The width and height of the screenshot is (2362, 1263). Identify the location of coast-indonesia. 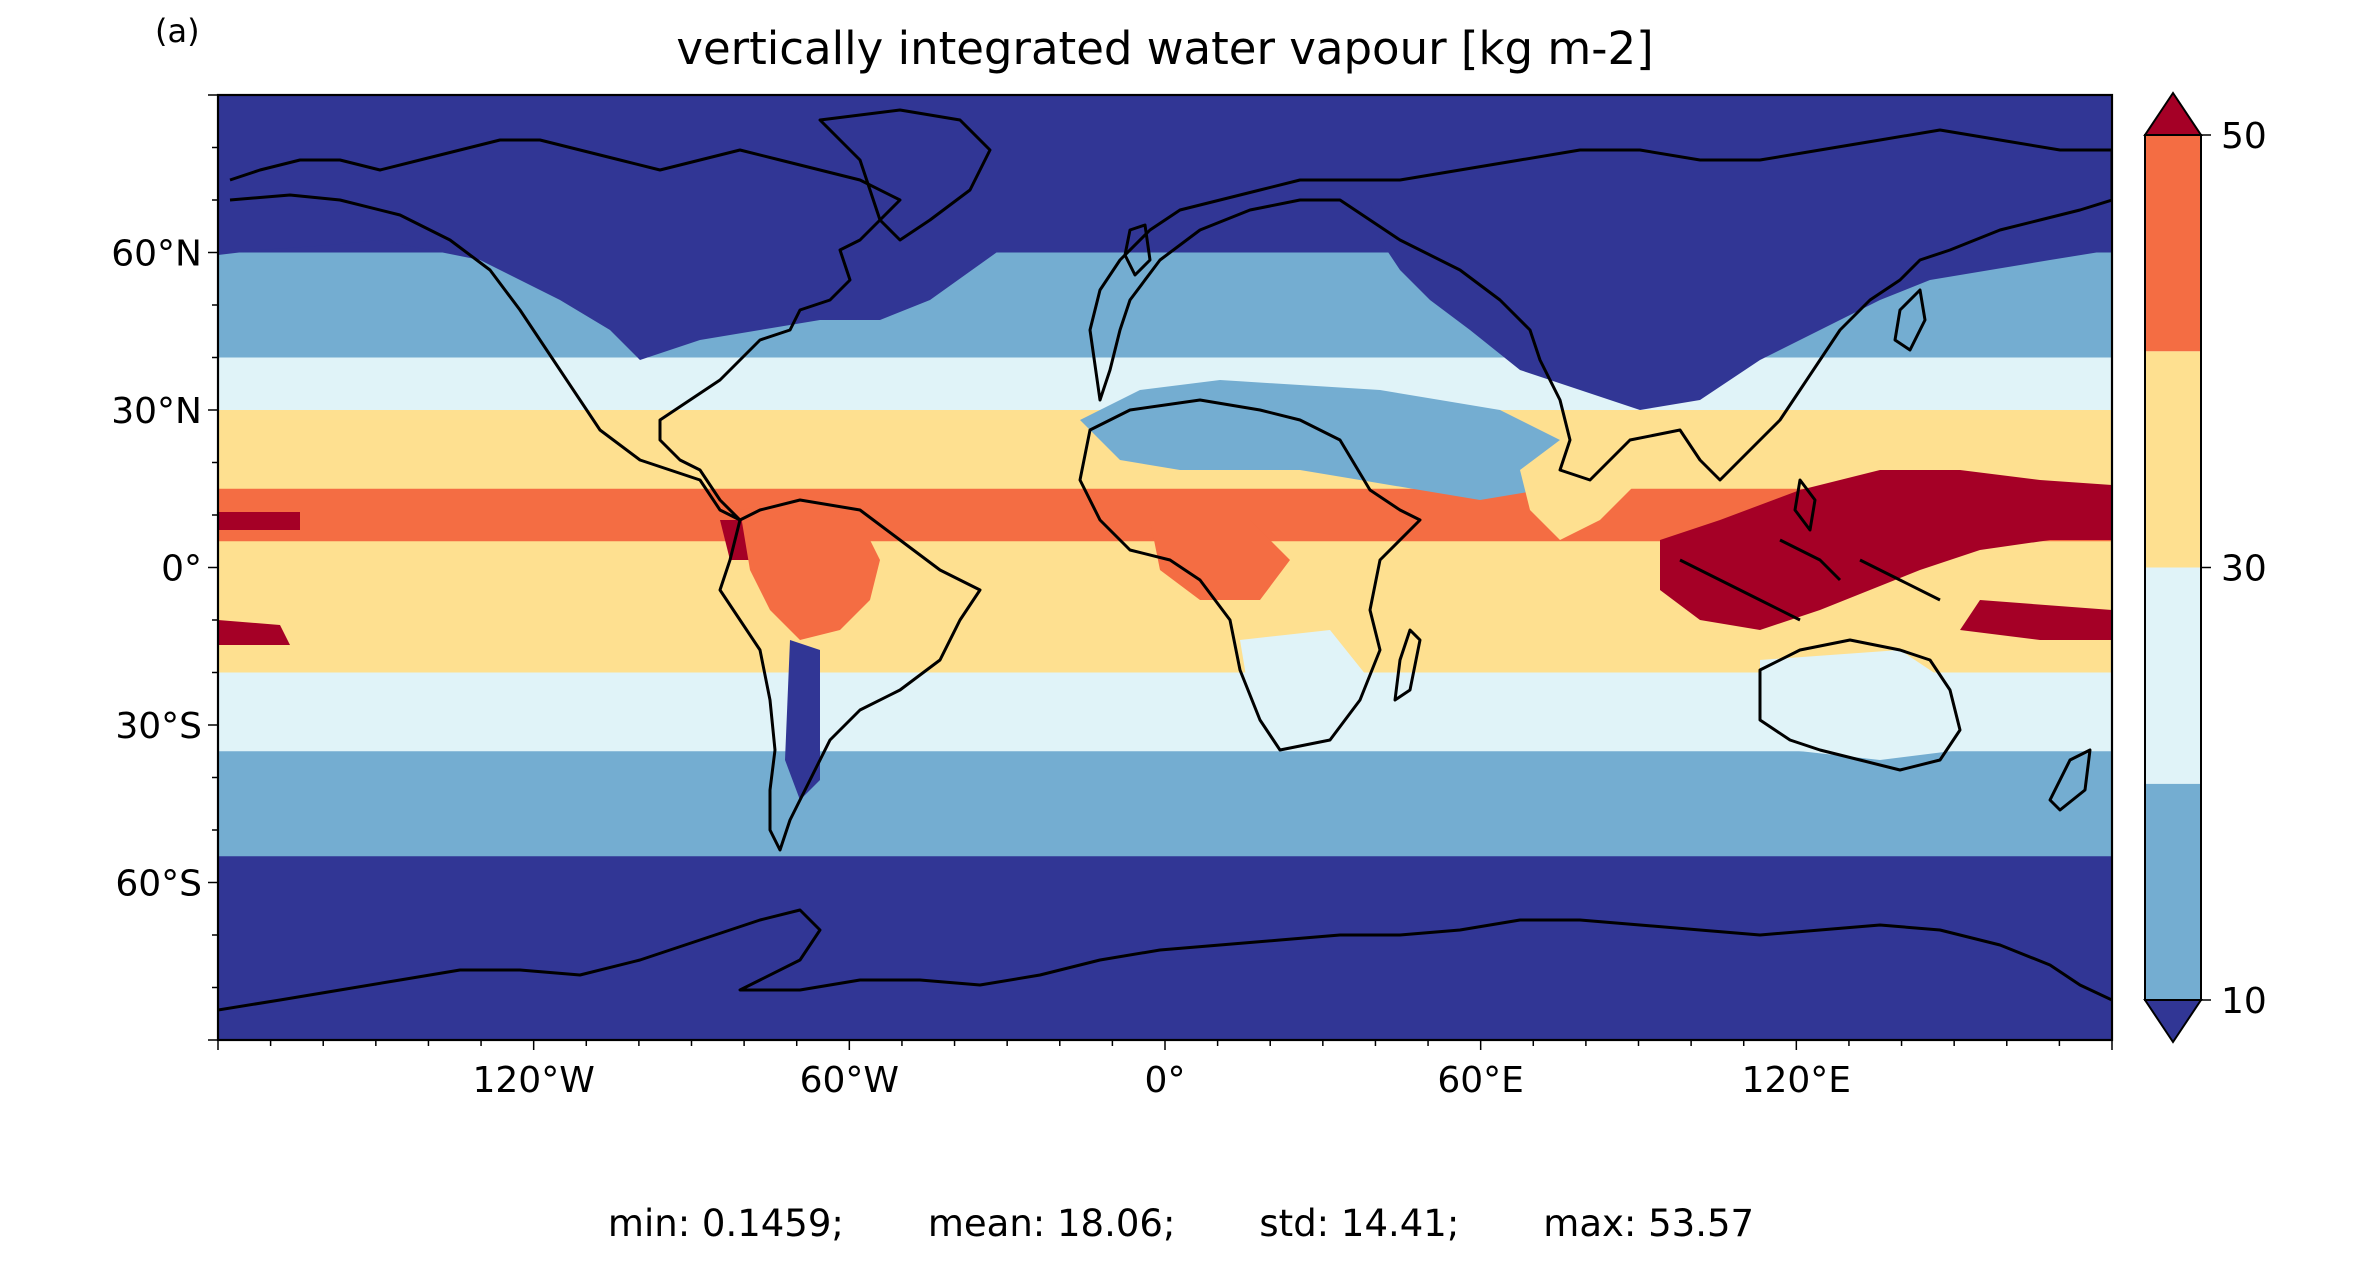
(1810, 580).